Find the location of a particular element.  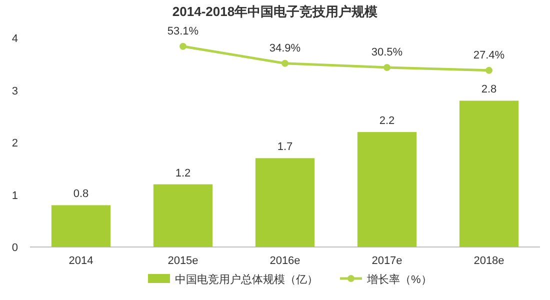

data-label: 53.1% is located at coordinates (183, 31).